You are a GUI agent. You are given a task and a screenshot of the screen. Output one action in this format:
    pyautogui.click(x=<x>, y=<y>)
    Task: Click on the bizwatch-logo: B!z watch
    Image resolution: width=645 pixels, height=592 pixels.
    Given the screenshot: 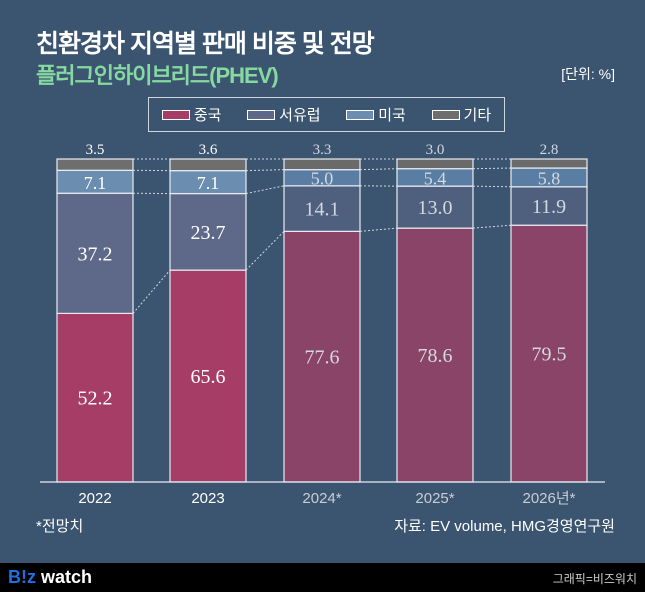 What is the action you would take?
    pyautogui.click(x=50, y=577)
    